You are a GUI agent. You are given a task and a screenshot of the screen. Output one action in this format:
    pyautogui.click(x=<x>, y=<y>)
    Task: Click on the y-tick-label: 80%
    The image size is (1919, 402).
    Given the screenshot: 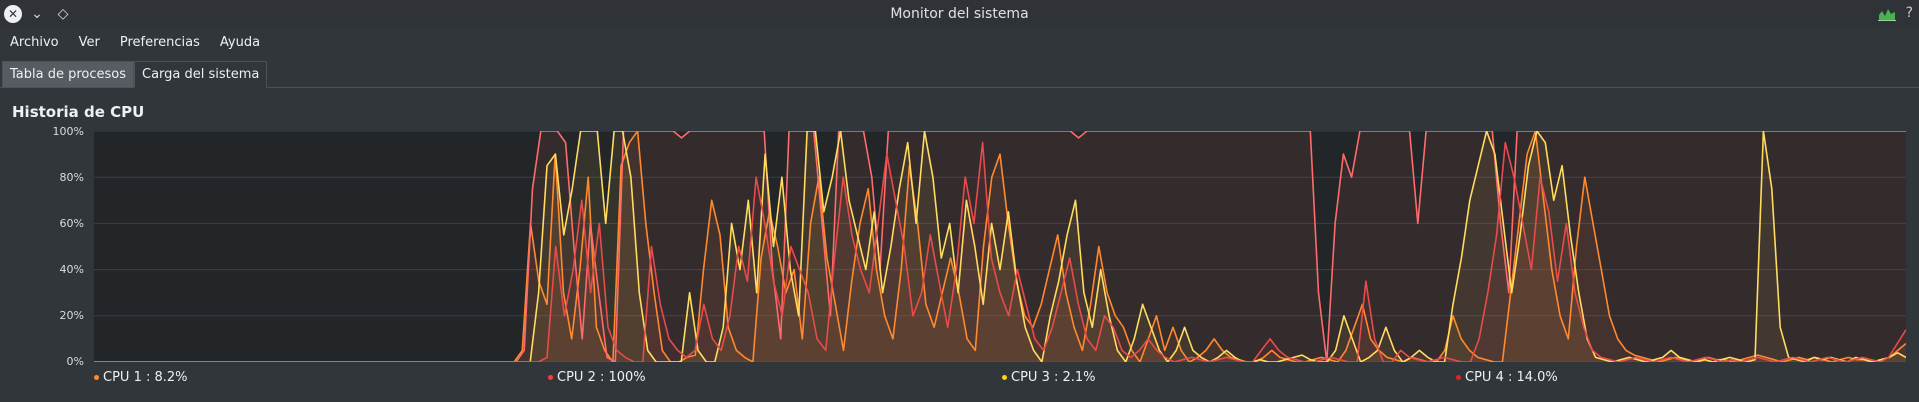 What is the action you would take?
    pyautogui.click(x=71, y=177)
    